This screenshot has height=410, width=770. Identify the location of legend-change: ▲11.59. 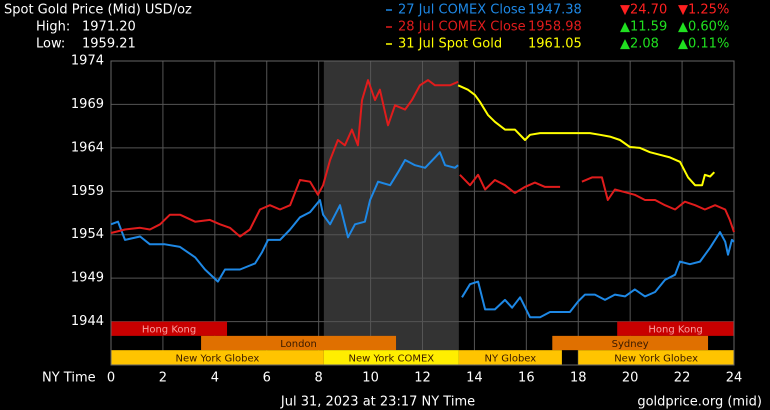
(643, 27).